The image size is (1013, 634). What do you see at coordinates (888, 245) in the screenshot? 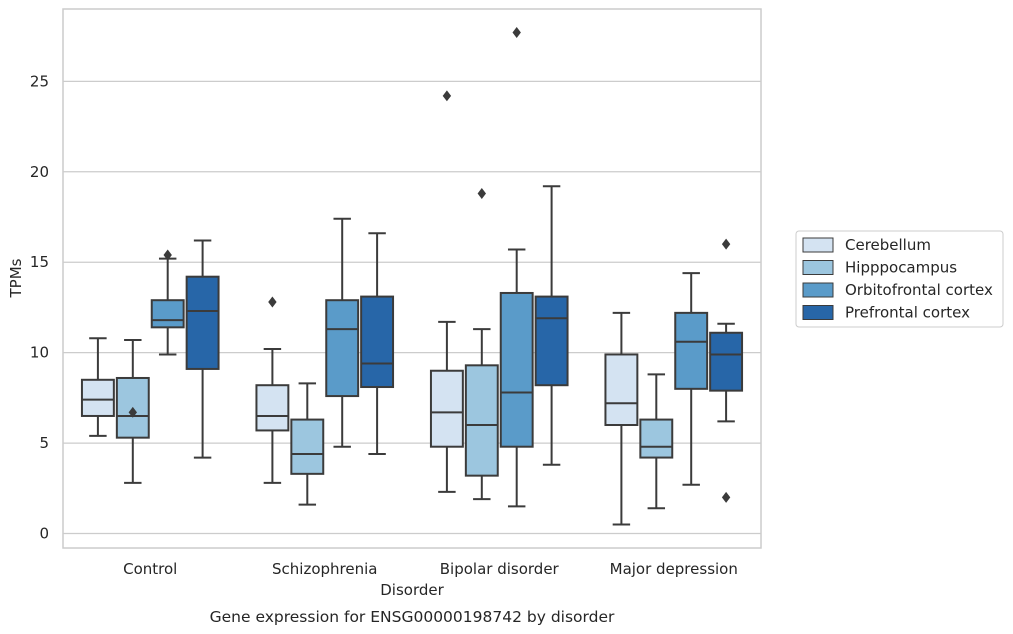
I see `legend-label: Cerebellum` at bounding box center [888, 245].